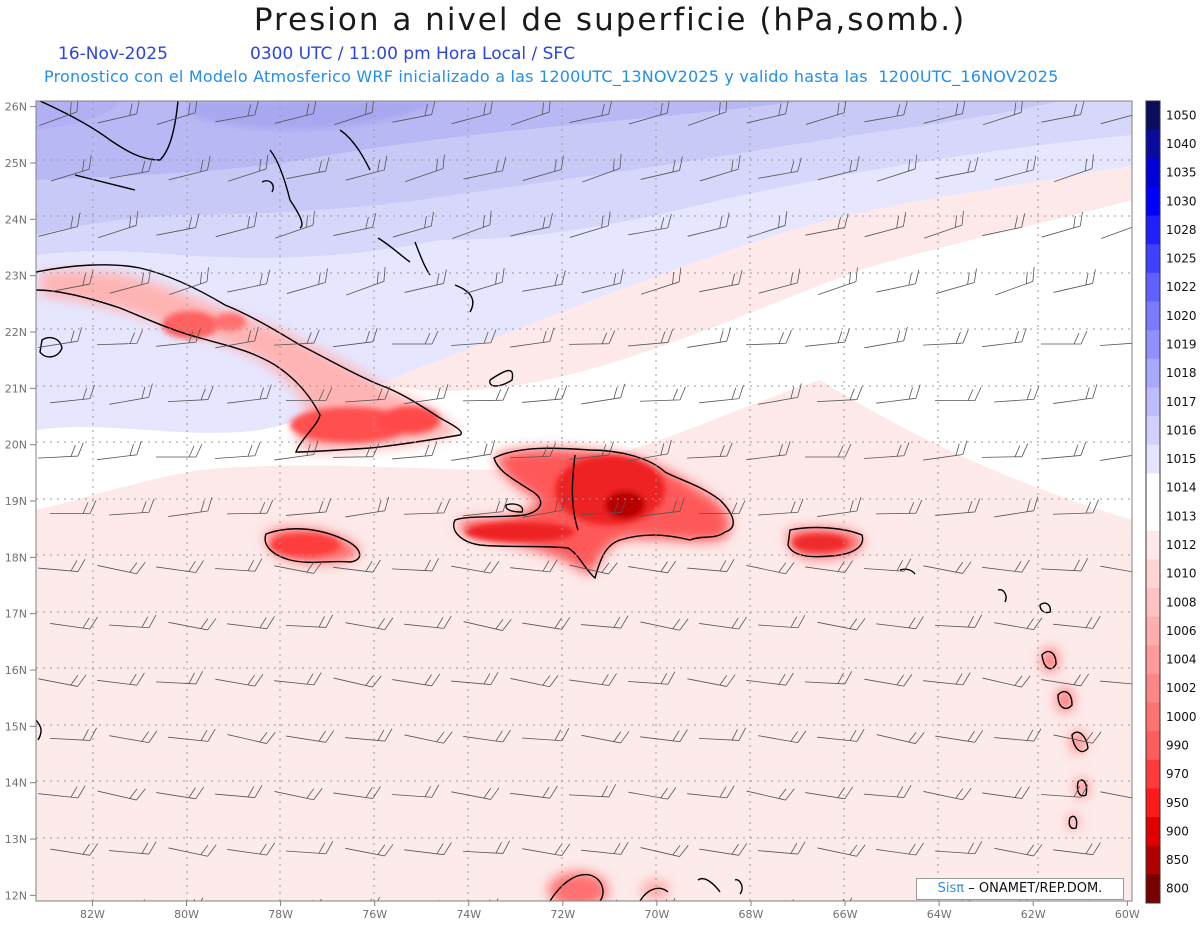  I want to click on colorbar-label: 1028, so click(1181, 230).